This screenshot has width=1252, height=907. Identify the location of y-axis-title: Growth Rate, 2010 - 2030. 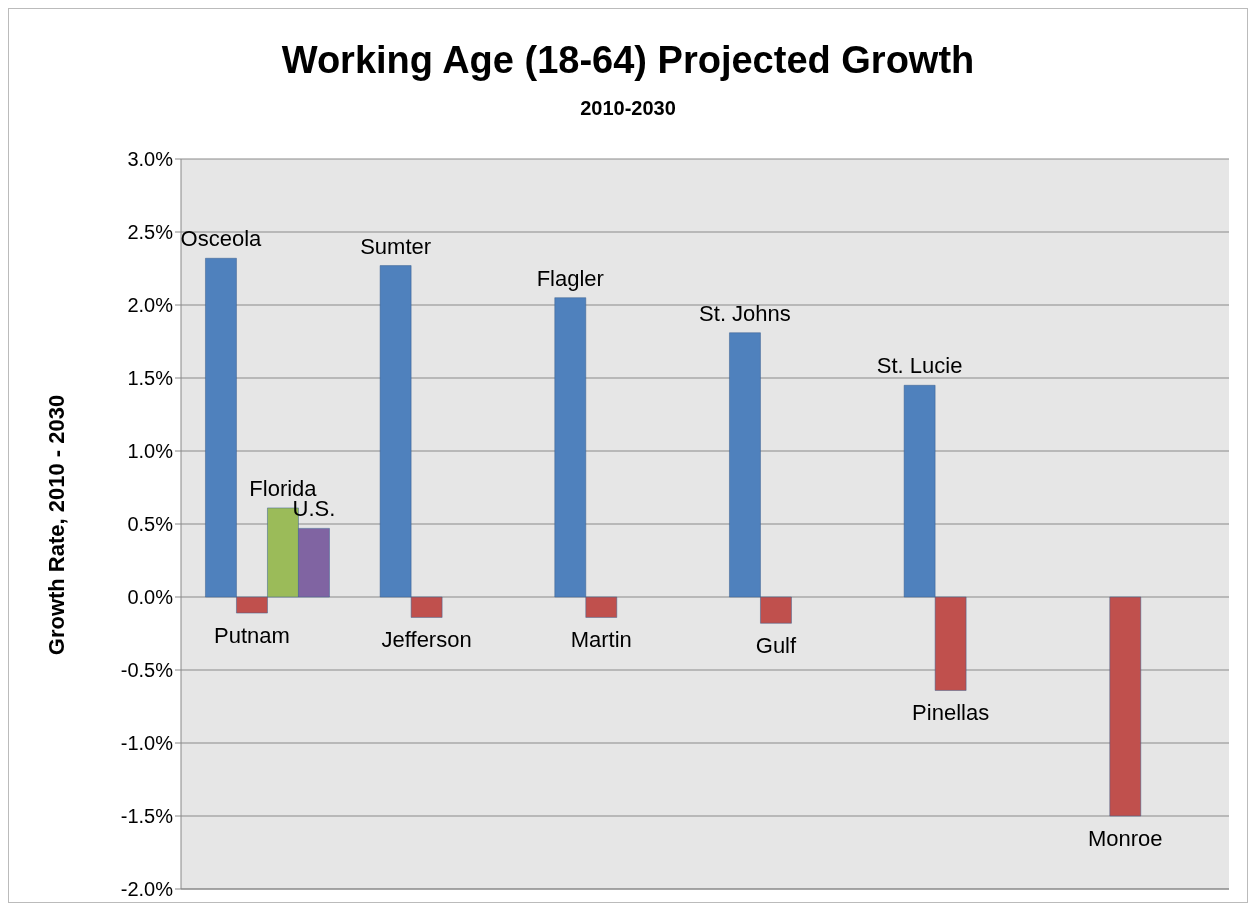
(57, 525).